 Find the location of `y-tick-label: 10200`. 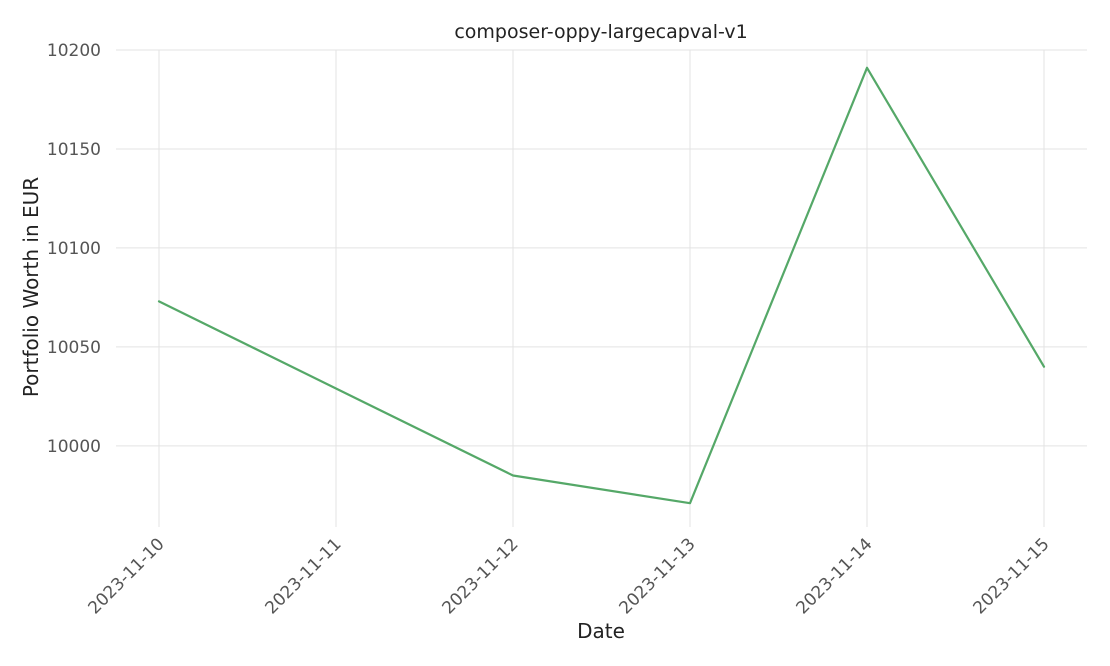

y-tick-label: 10200 is located at coordinates (74, 51).